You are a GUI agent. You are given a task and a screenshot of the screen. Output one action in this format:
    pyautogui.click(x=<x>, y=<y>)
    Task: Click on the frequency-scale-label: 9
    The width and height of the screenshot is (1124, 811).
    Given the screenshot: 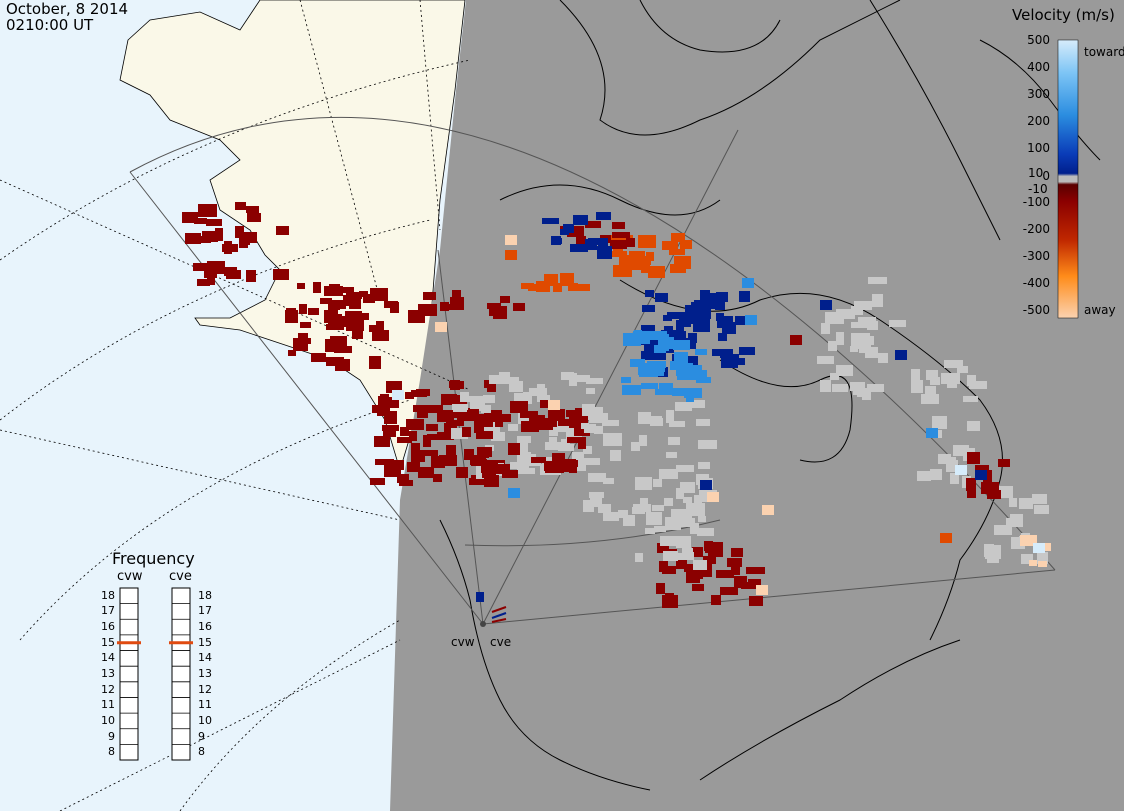 What is the action you would take?
    pyautogui.click(x=111, y=736)
    